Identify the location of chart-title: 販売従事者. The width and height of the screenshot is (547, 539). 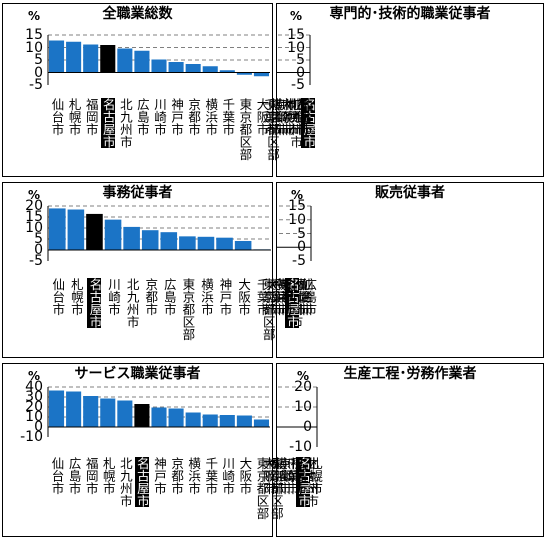
(410, 193).